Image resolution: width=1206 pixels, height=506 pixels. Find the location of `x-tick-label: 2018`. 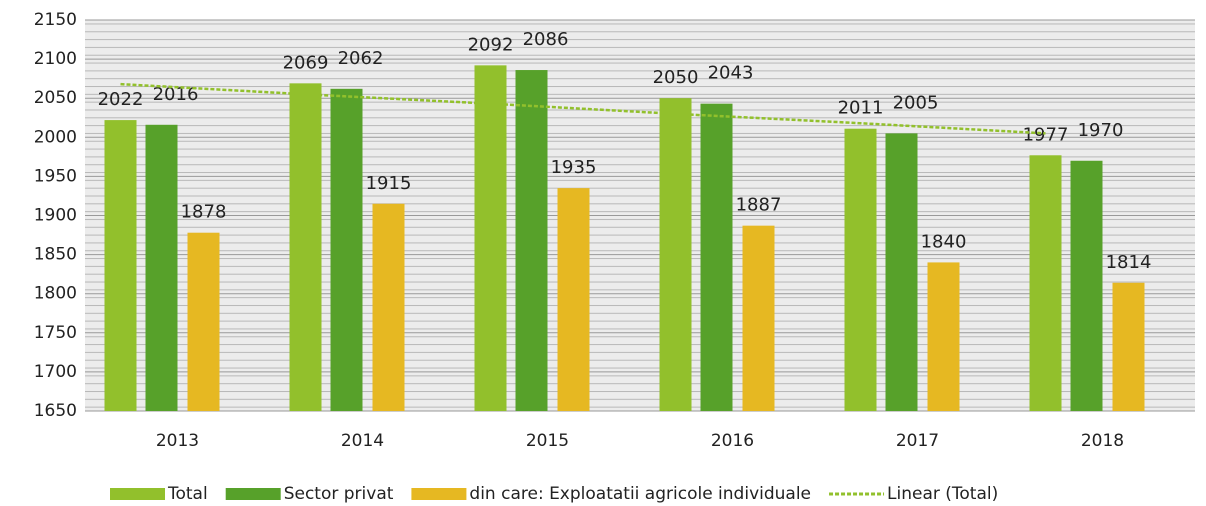

x-tick-label: 2018 is located at coordinates (1102, 441).